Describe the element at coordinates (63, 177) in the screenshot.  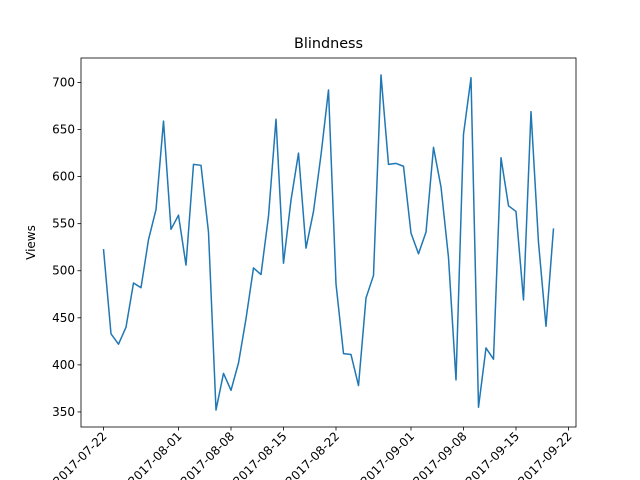
I see `y-tick-label: 600` at that location.